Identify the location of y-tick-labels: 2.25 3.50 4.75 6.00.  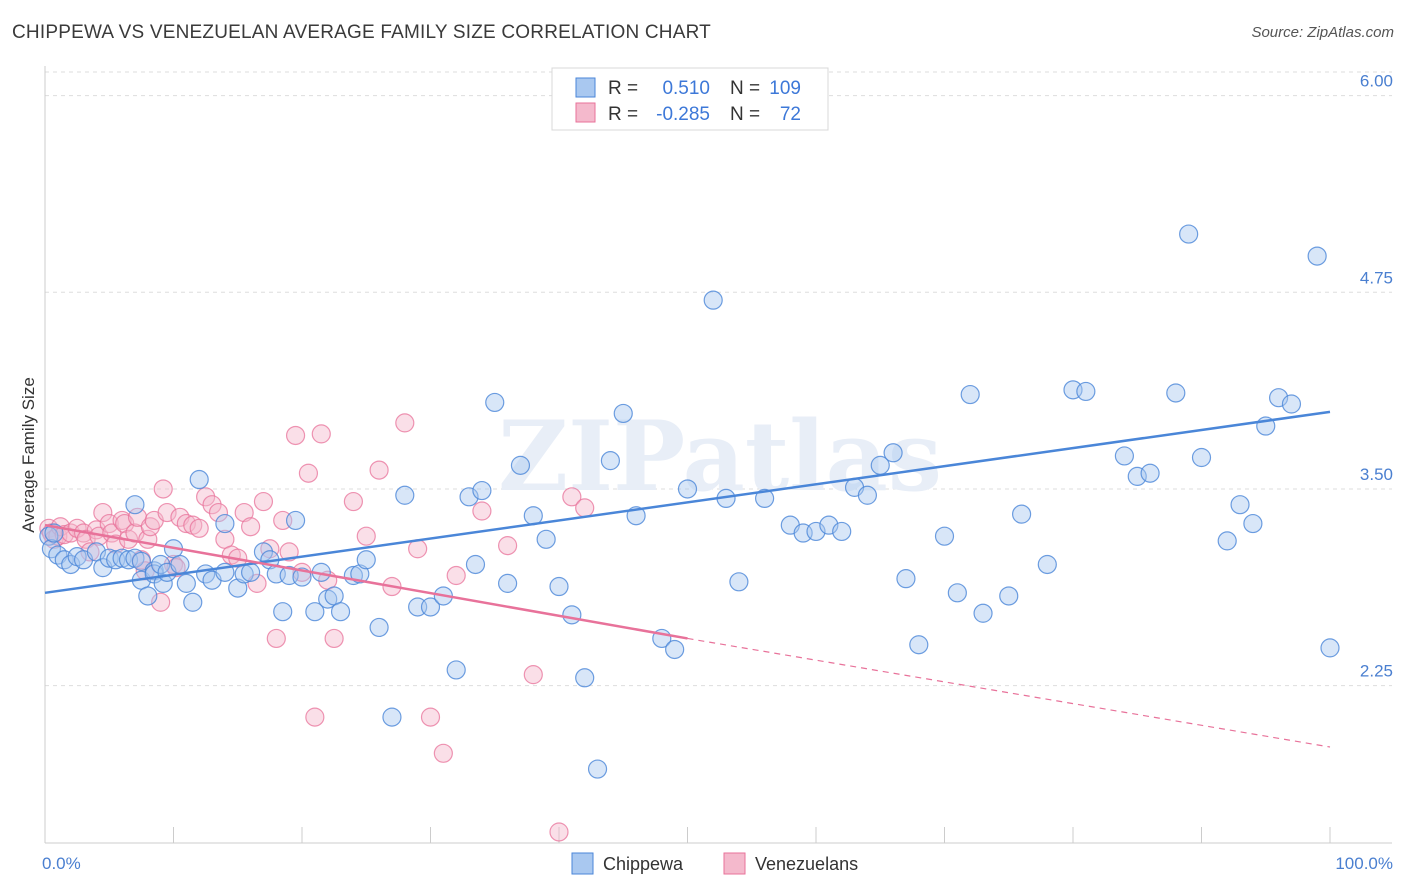
(1376, 376).